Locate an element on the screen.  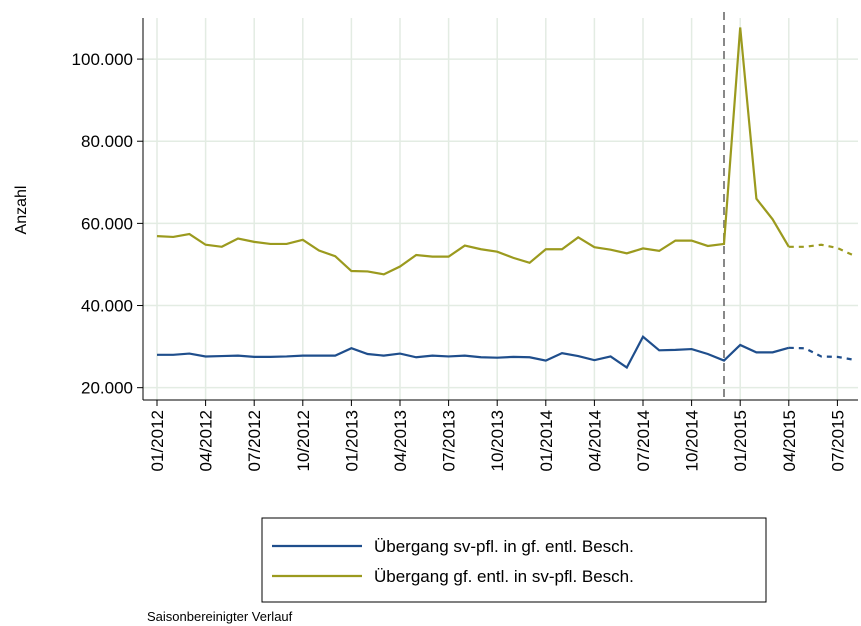
y-tick-label: 80.000 is located at coordinates (107, 141).